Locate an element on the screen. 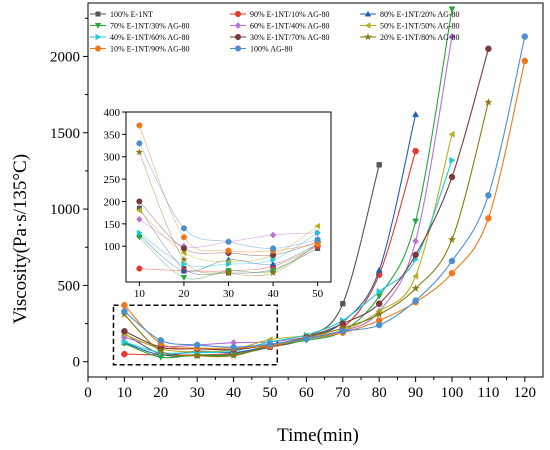  inset-y-tick-label: 400 is located at coordinates (112, 113).